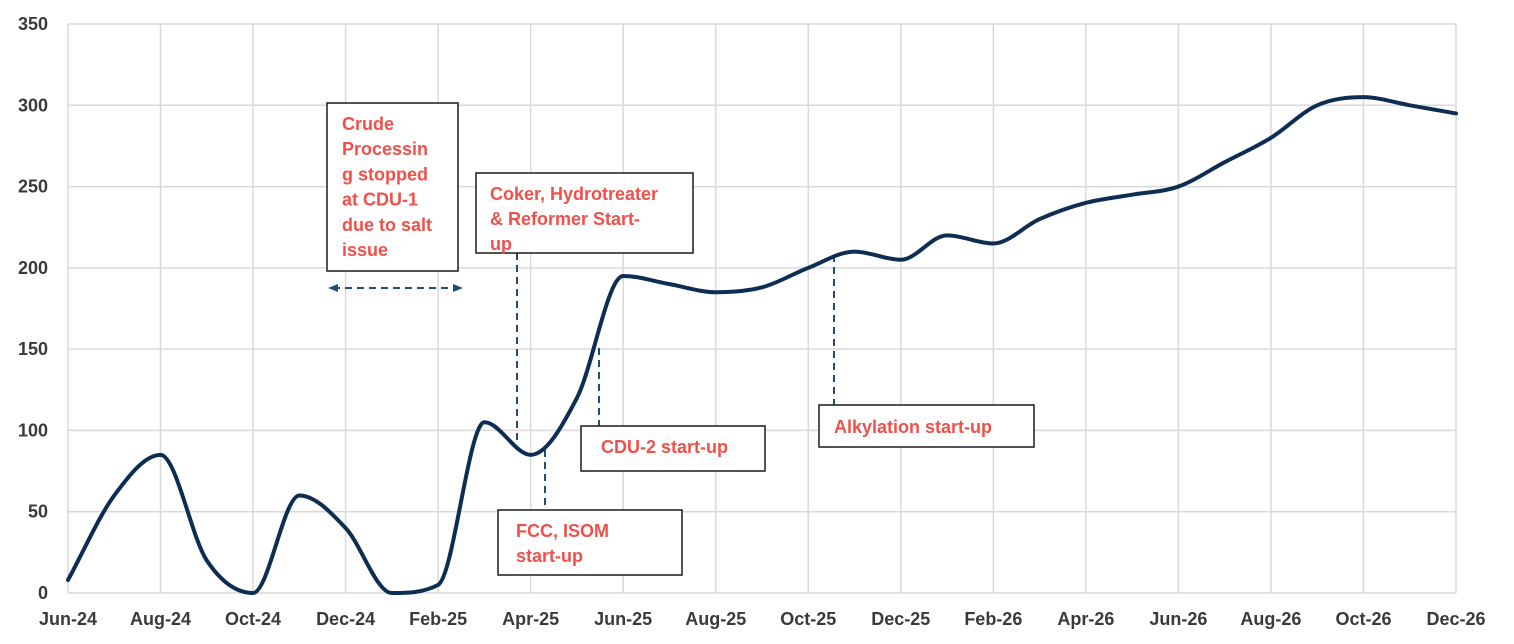 The image size is (1514, 644). I want to click on fcc-annotation-text: start-up, so click(549, 556).